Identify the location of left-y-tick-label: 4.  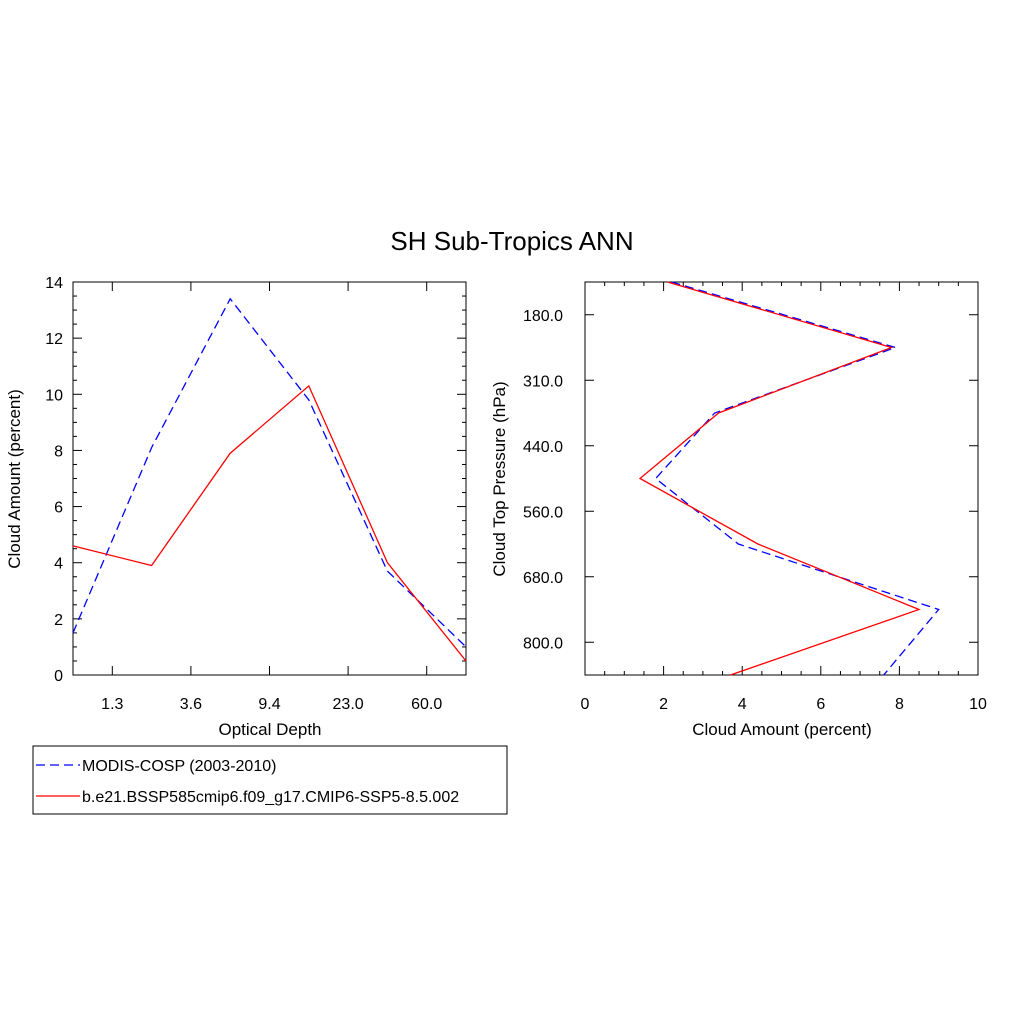
(58, 564).